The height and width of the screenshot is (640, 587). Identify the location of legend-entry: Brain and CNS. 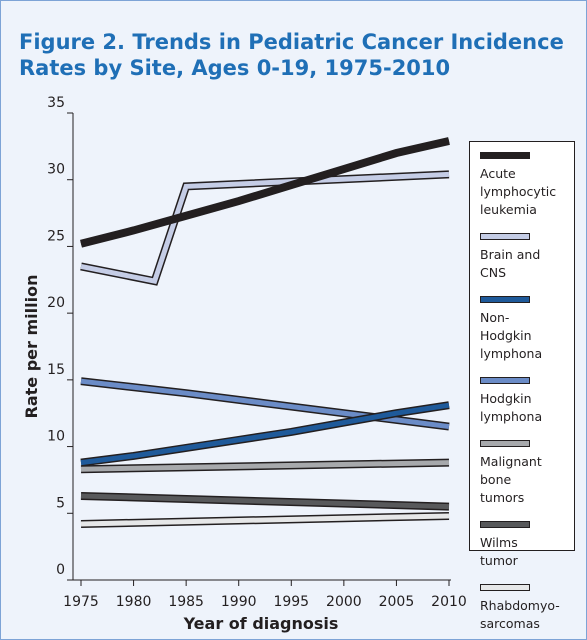
(527, 257).